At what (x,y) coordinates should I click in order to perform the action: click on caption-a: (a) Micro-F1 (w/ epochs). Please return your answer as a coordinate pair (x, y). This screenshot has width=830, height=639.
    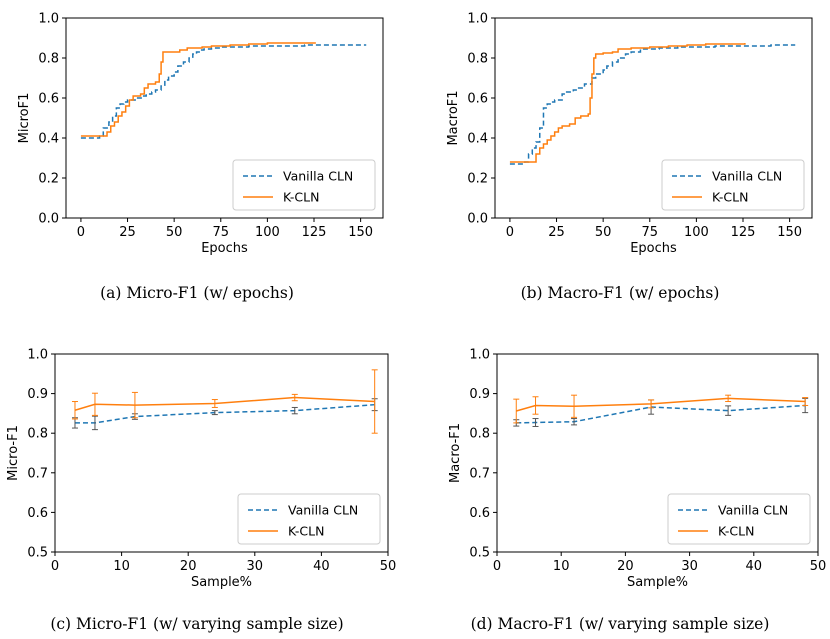
    Looking at the image, I should click on (197, 293).